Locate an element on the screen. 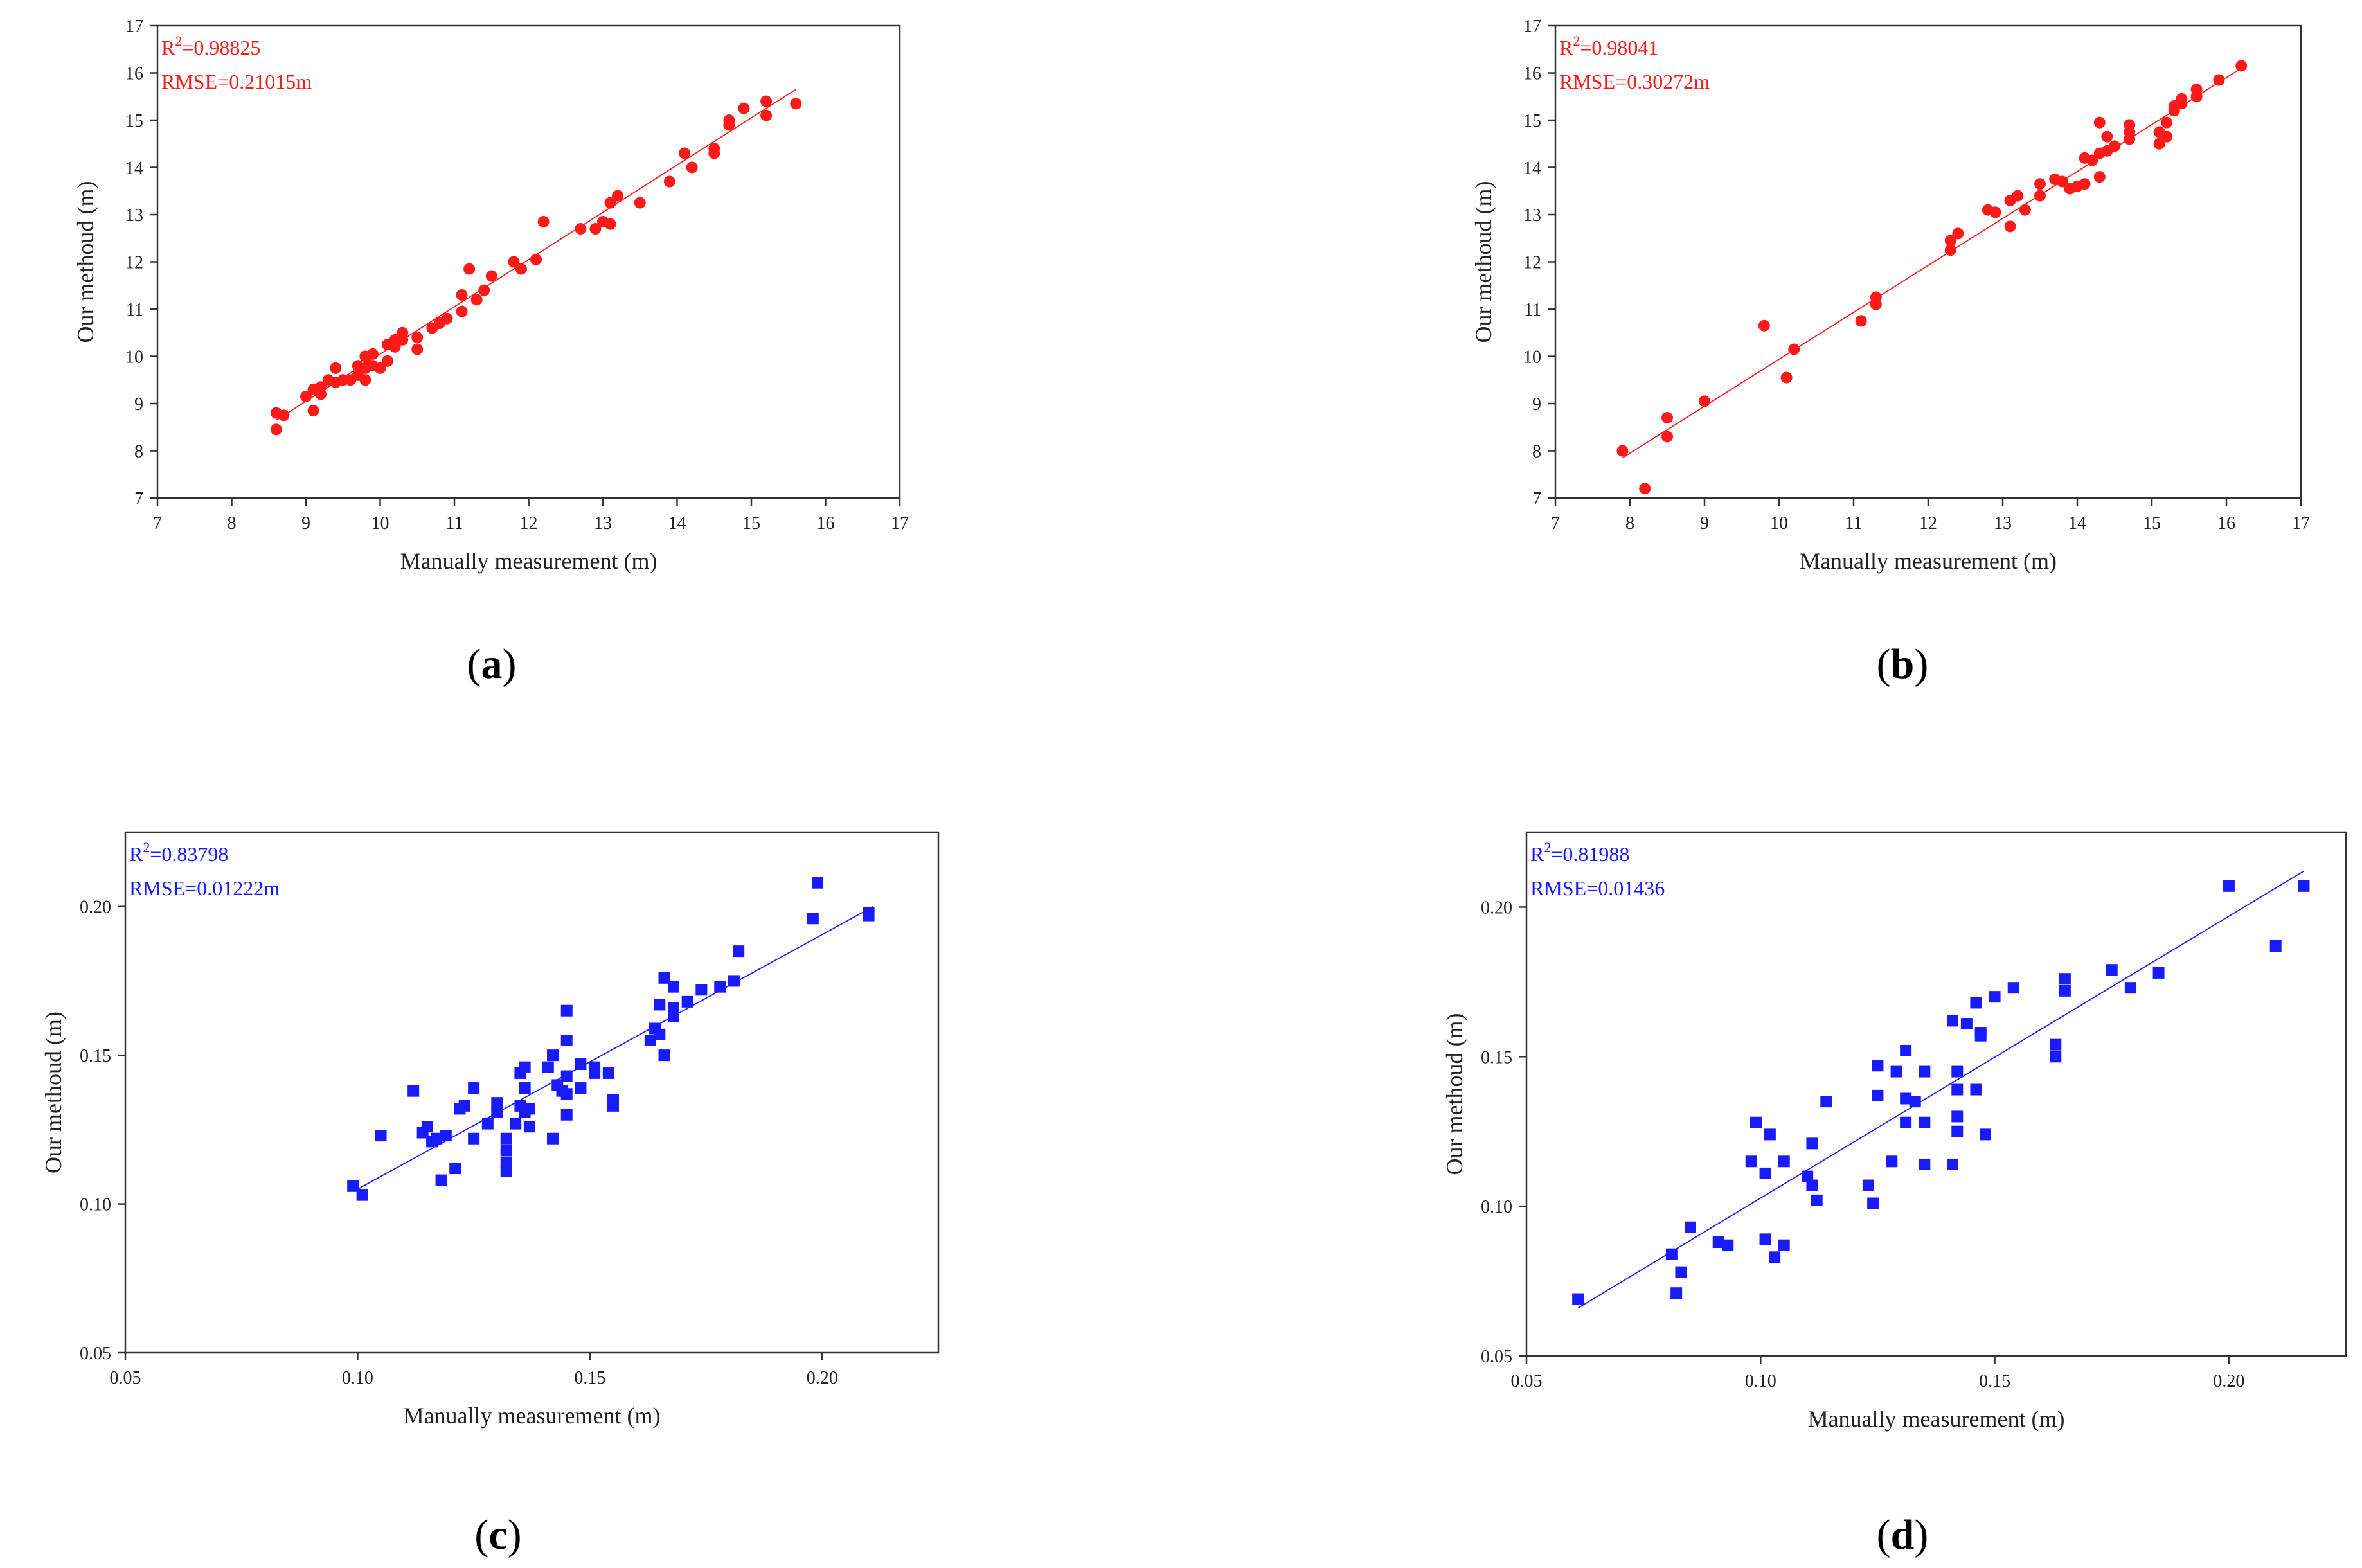  x-tick-label: 14 is located at coordinates (2077, 523).